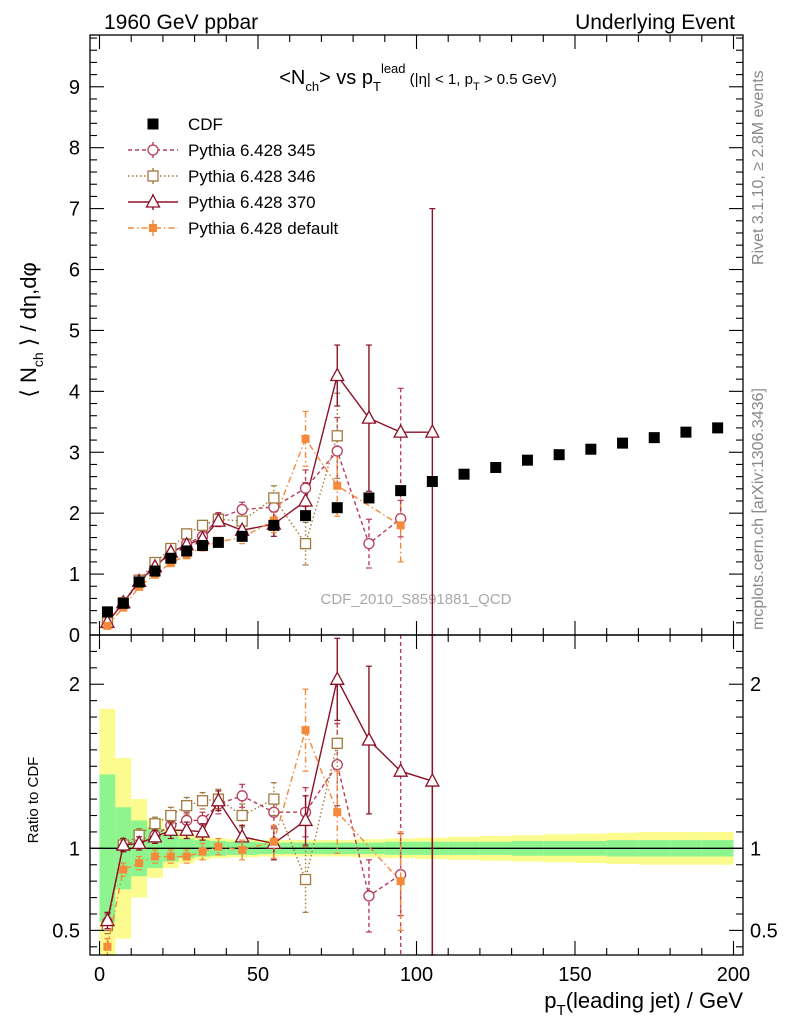 The height and width of the screenshot is (1024, 786). What do you see at coordinates (74, 636) in the screenshot?
I see `y-tick-label: 0` at bounding box center [74, 636].